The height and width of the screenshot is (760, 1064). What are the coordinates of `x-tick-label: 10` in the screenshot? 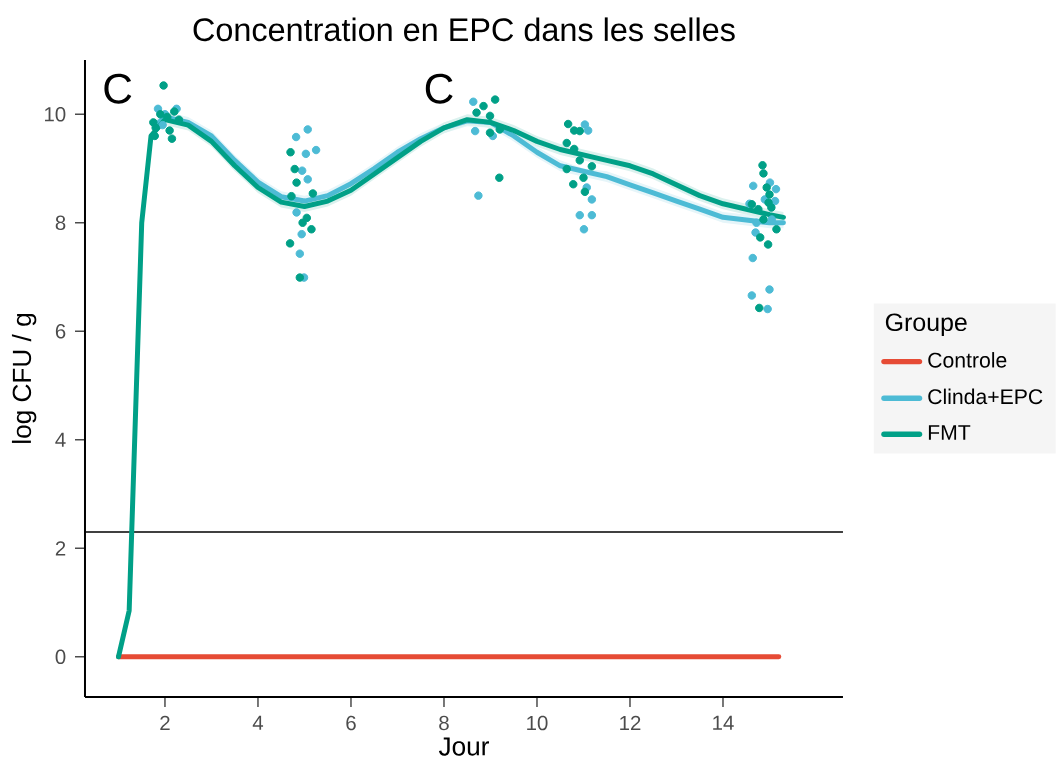 It's located at (537, 723).